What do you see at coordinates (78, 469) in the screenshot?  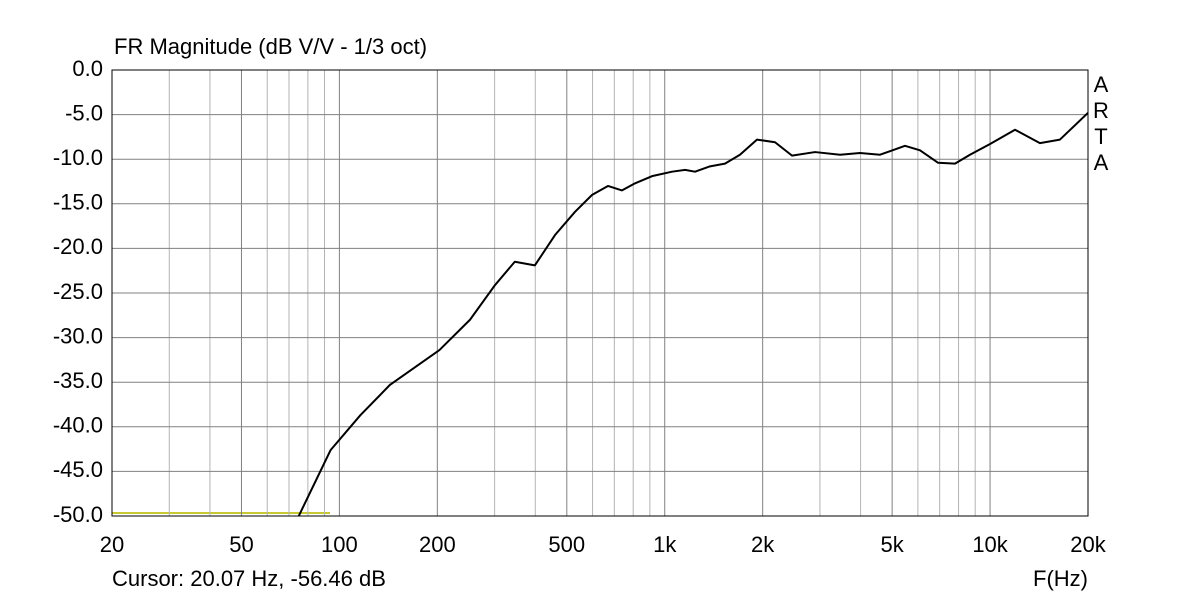 I see `y-tick-label: -45.0` at bounding box center [78, 469].